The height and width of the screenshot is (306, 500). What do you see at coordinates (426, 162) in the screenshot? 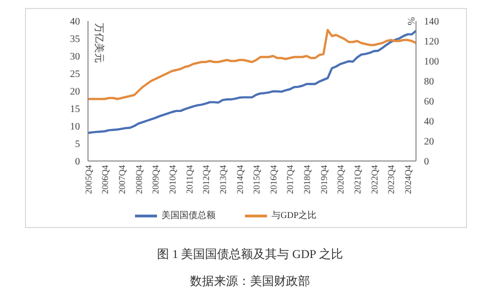
I see `y2-tick-label: 0` at bounding box center [426, 162].